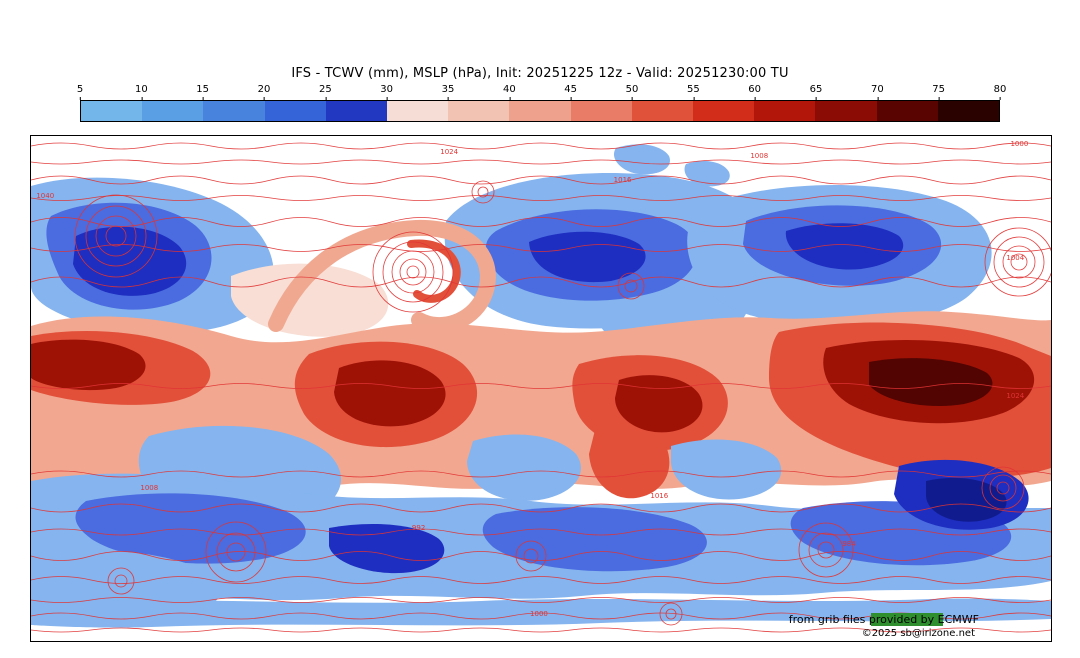 Image resolution: width=1080 pixels, height=658 pixels. I want to click on colorbar-tick-label: 35, so click(448, 92).